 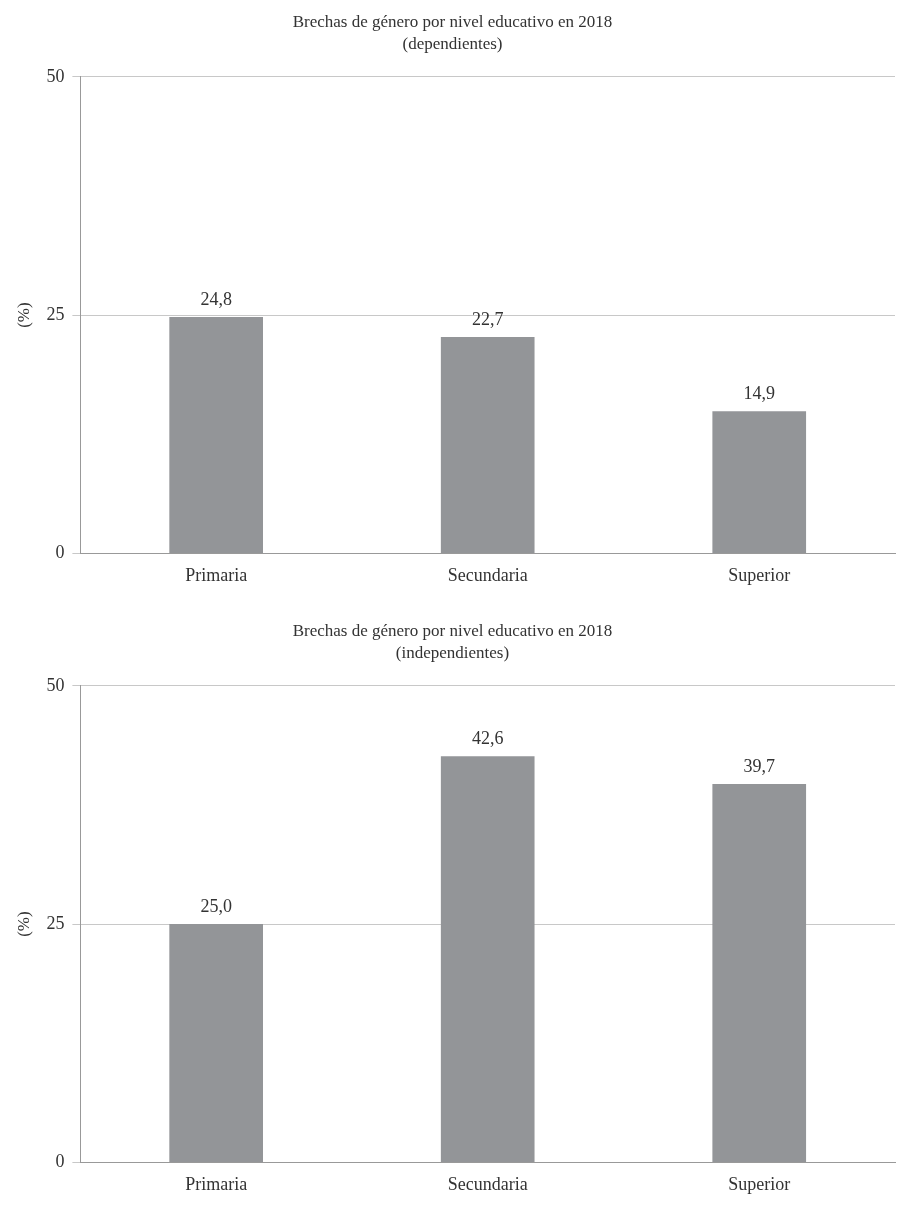 What do you see at coordinates (452, 653) in the screenshot?
I see `chart-subtitle: (independientes)` at bounding box center [452, 653].